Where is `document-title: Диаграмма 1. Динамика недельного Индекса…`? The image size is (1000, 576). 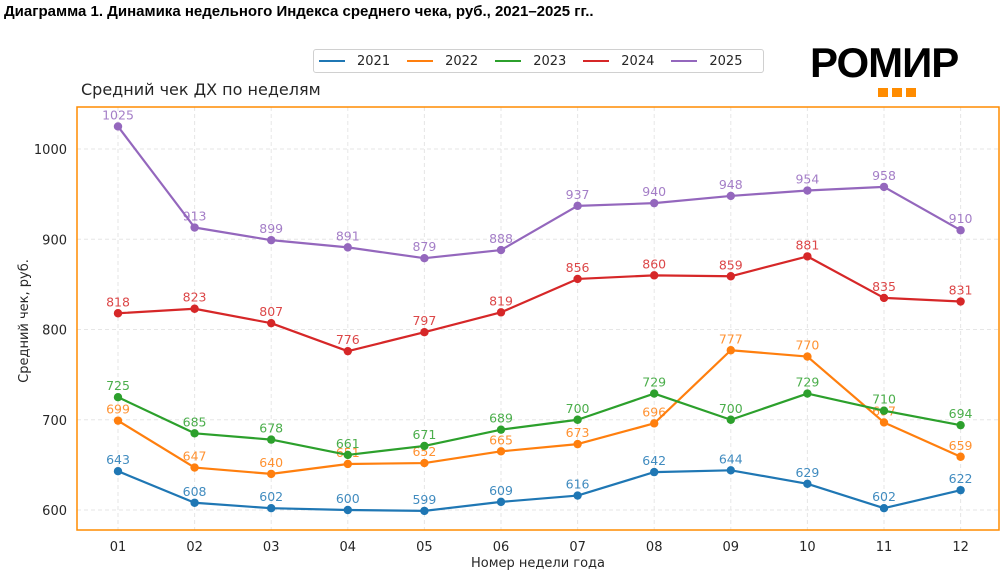
document-title: Диаграмма 1. Динамика недельного Индекса… is located at coordinates (299, 11).